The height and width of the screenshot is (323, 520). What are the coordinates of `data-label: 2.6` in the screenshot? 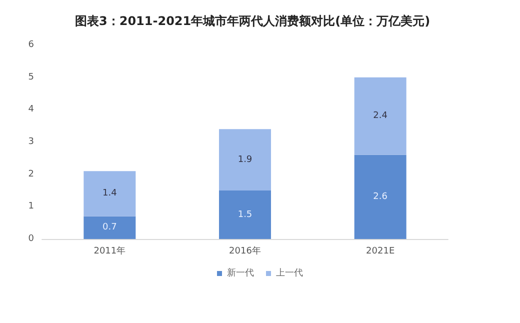 It's located at (380, 197).